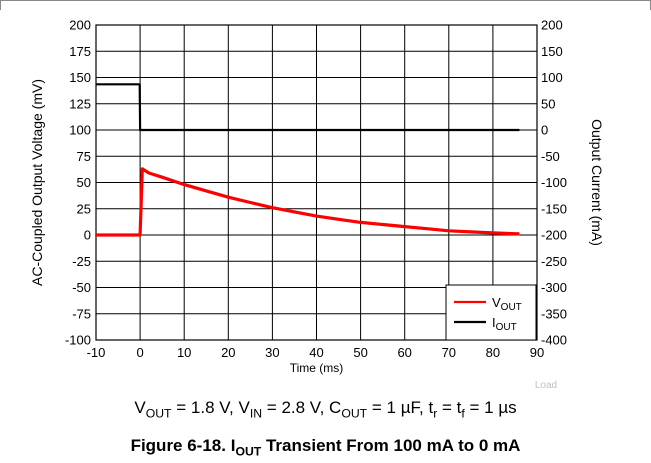  What do you see at coordinates (248, 451) in the screenshot?
I see `caption-sub: OUT` at bounding box center [248, 451].